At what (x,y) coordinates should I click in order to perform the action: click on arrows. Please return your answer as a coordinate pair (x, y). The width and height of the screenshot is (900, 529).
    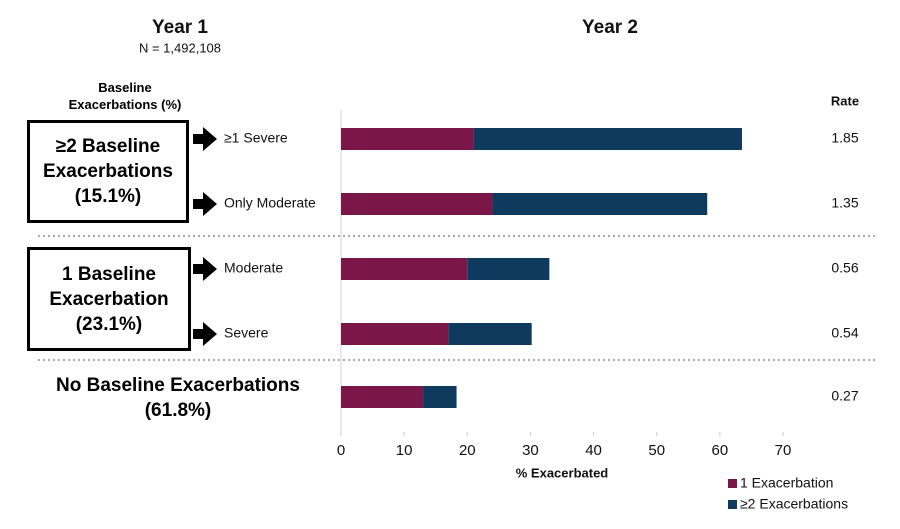
    Looking at the image, I should click on (205, 236).